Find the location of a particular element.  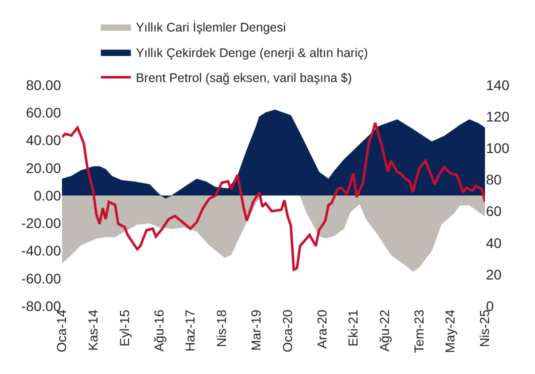

x-tick-label: Kas-14 is located at coordinates (93, 330).